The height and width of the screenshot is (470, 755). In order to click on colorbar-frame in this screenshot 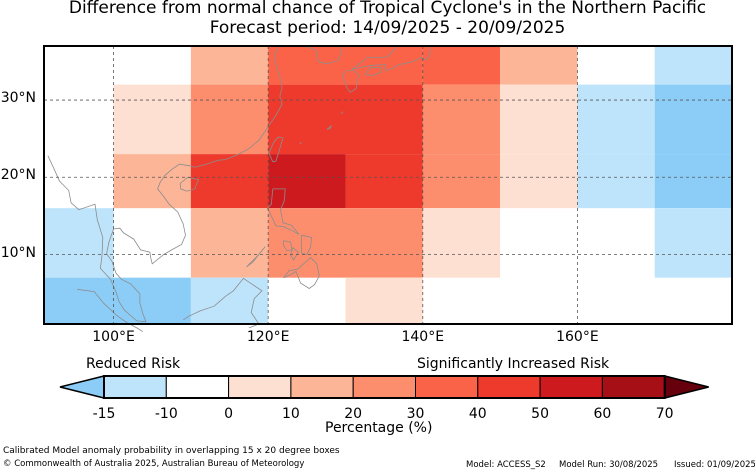, I will do `click(384, 387)`.